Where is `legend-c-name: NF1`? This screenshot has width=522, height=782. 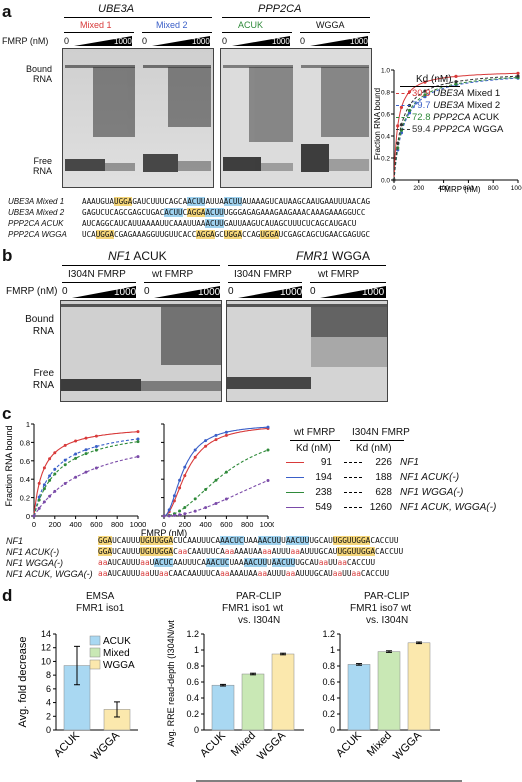 legend-c-name: NF1 is located at coordinates (409, 462).